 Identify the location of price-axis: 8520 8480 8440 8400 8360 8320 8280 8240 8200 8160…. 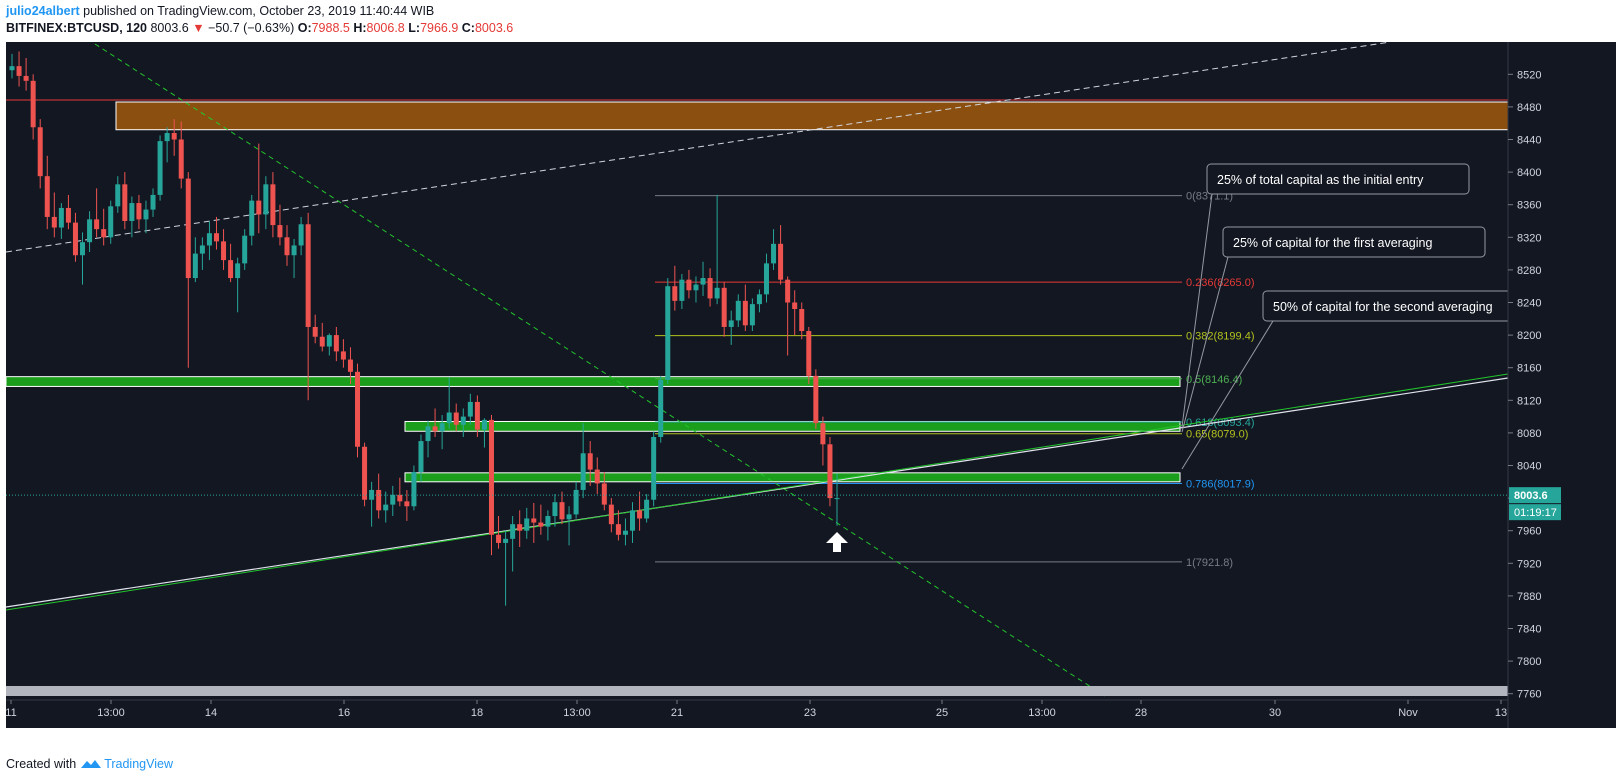
(1534, 385).